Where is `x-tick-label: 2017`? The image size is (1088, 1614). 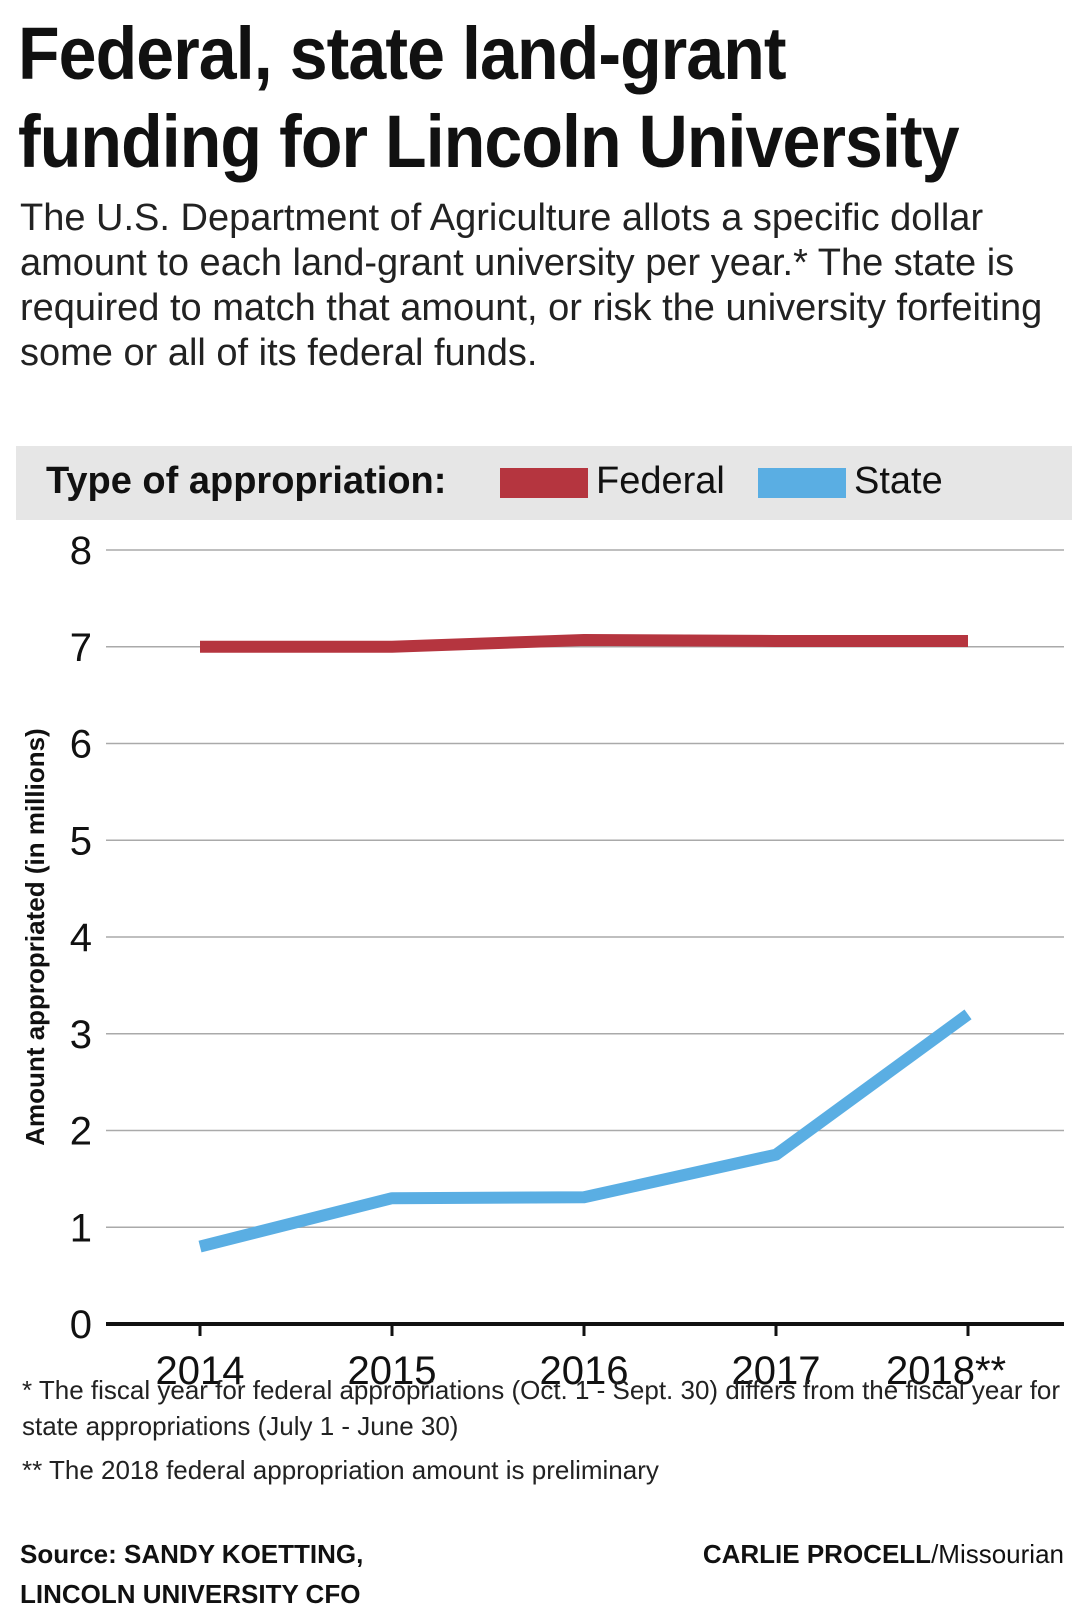 x-tick-label: 2017 is located at coordinates (776, 1371).